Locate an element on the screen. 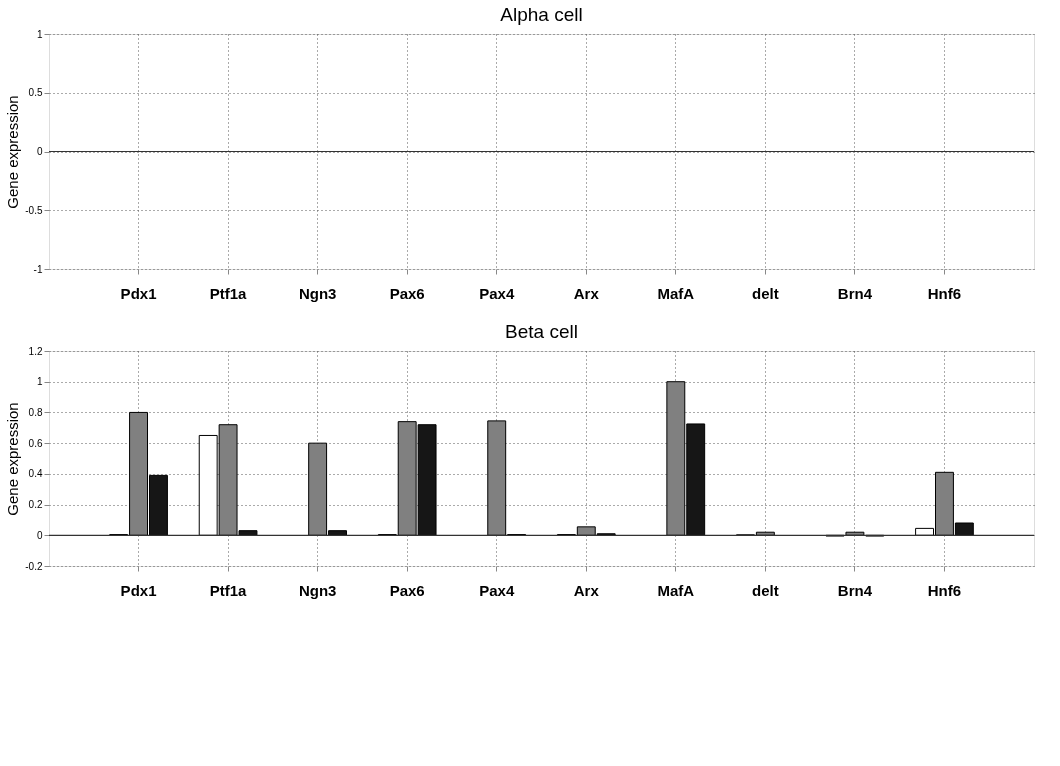 The image size is (1060, 766). y-tick-label: -1 is located at coordinates (38, 269).